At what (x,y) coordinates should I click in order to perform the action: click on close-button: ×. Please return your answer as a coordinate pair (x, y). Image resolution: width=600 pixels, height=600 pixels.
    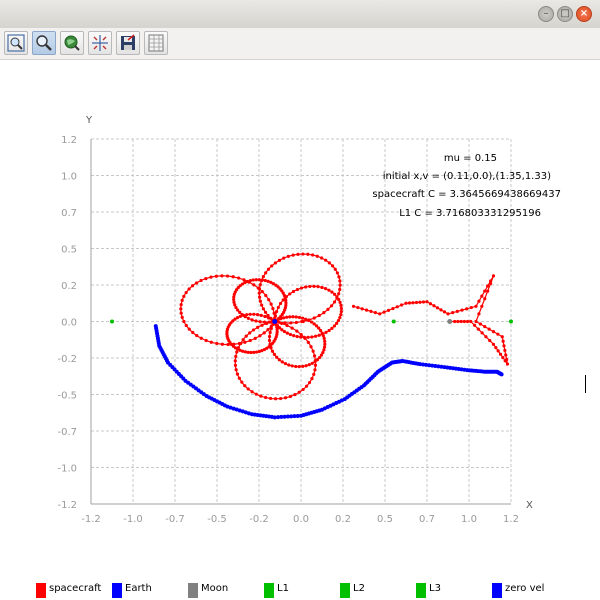
    Looking at the image, I should click on (584, 14).